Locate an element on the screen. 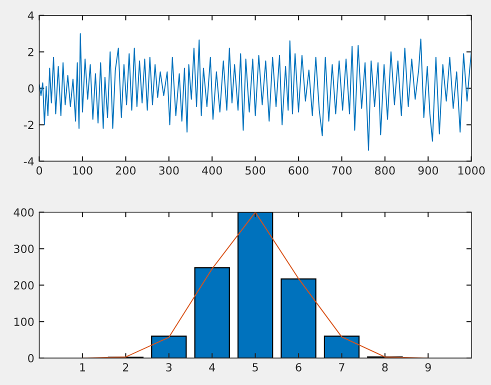 This screenshot has height=385, width=491. x-tick-label: 200 is located at coordinates (126, 170).